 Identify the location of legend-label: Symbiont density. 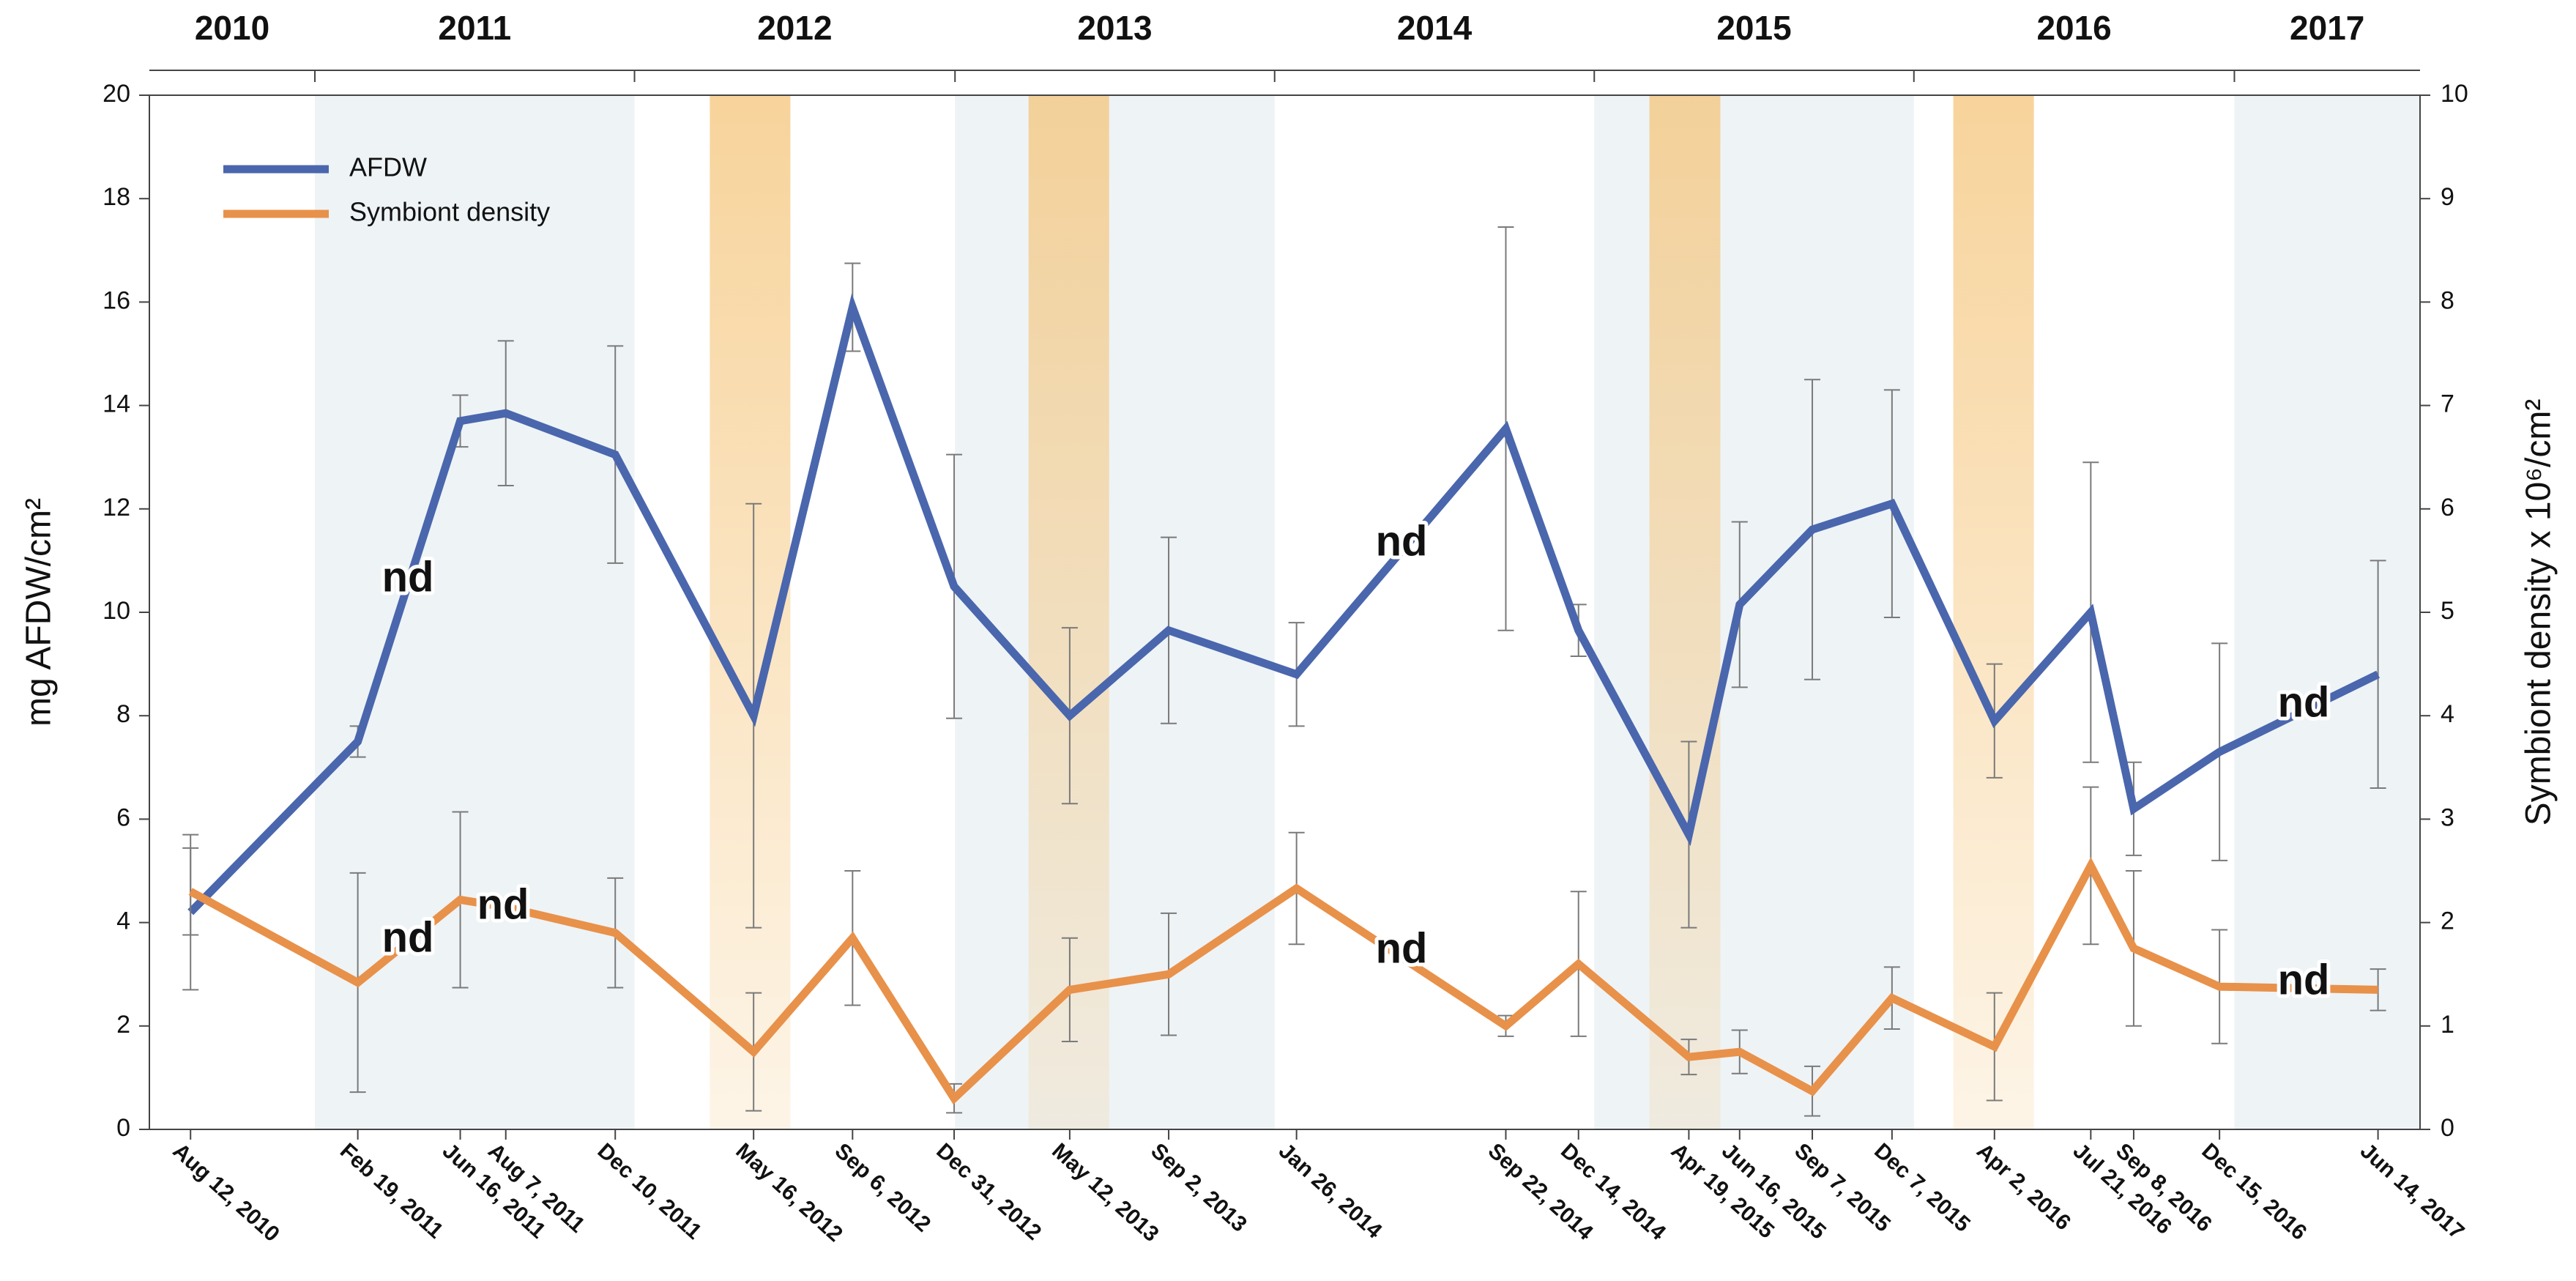
(449, 212).